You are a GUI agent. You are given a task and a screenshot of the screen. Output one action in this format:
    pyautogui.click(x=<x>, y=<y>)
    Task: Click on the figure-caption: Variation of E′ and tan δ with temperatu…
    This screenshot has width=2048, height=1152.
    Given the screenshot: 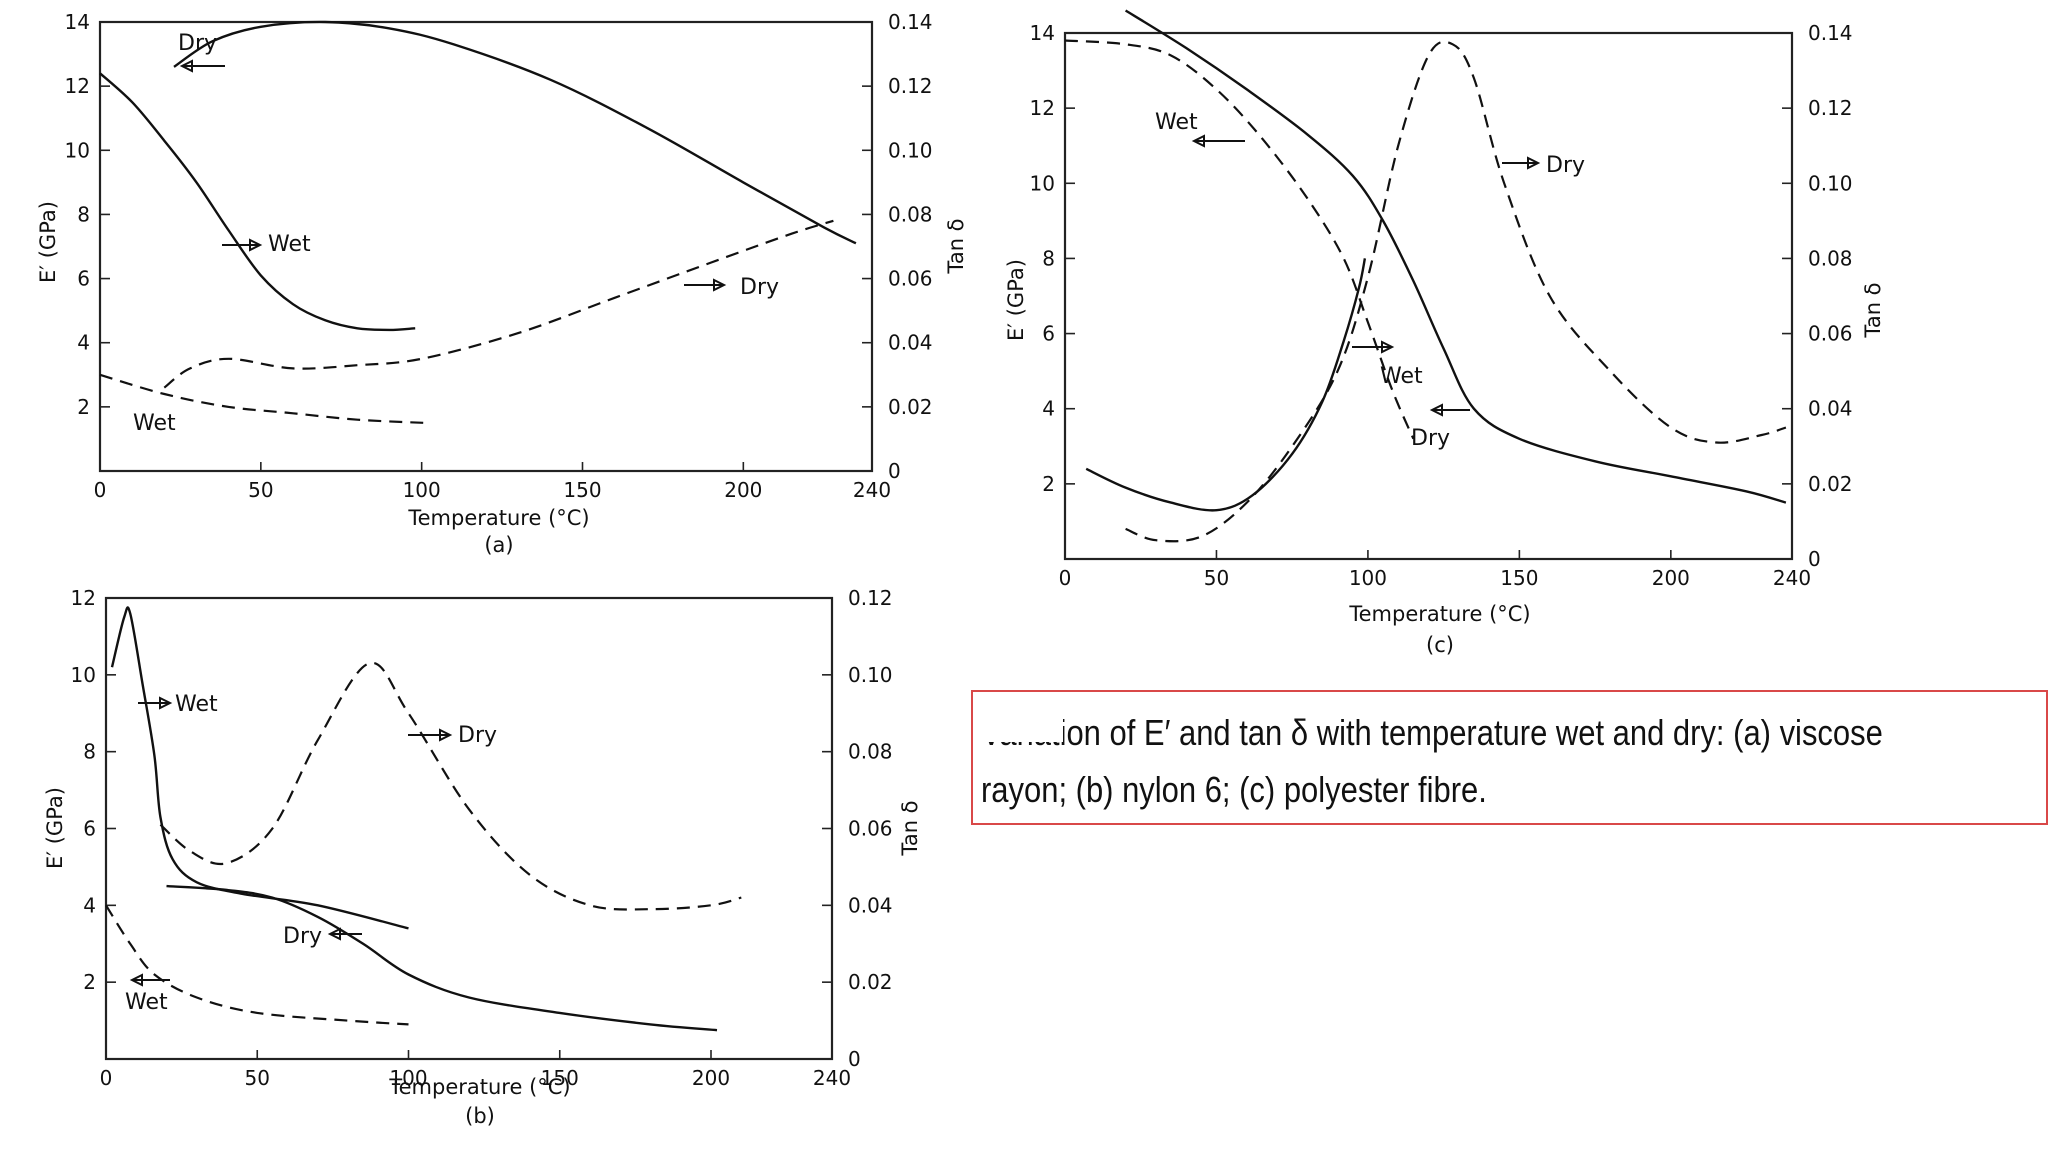 What is the action you would take?
    pyautogui.click(x=1509, y=757)
    